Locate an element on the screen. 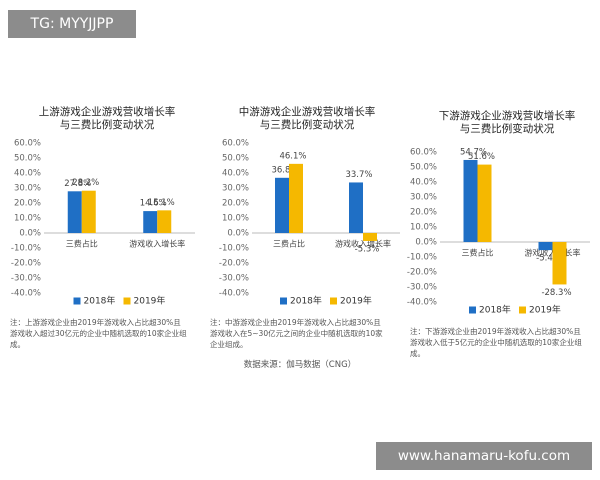  data-label: 46.1% is located at coordinates (292, 156).